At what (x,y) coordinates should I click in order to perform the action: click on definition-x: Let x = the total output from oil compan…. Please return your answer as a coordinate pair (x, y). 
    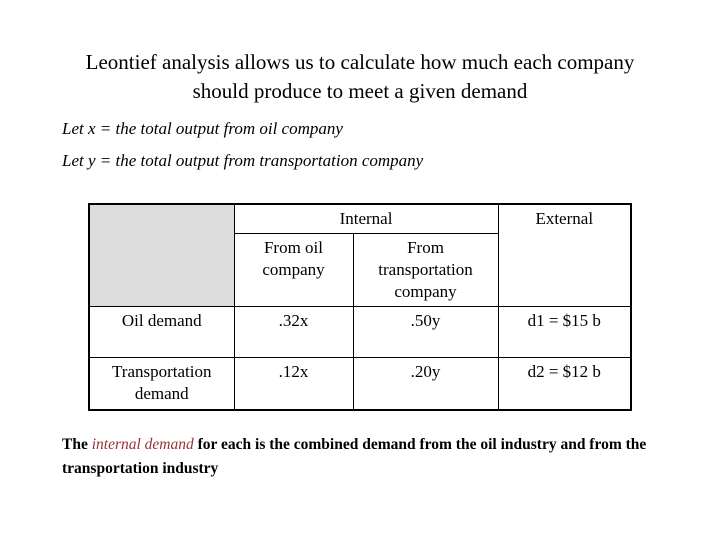
    Looking at the image, I should click on (202, 128).